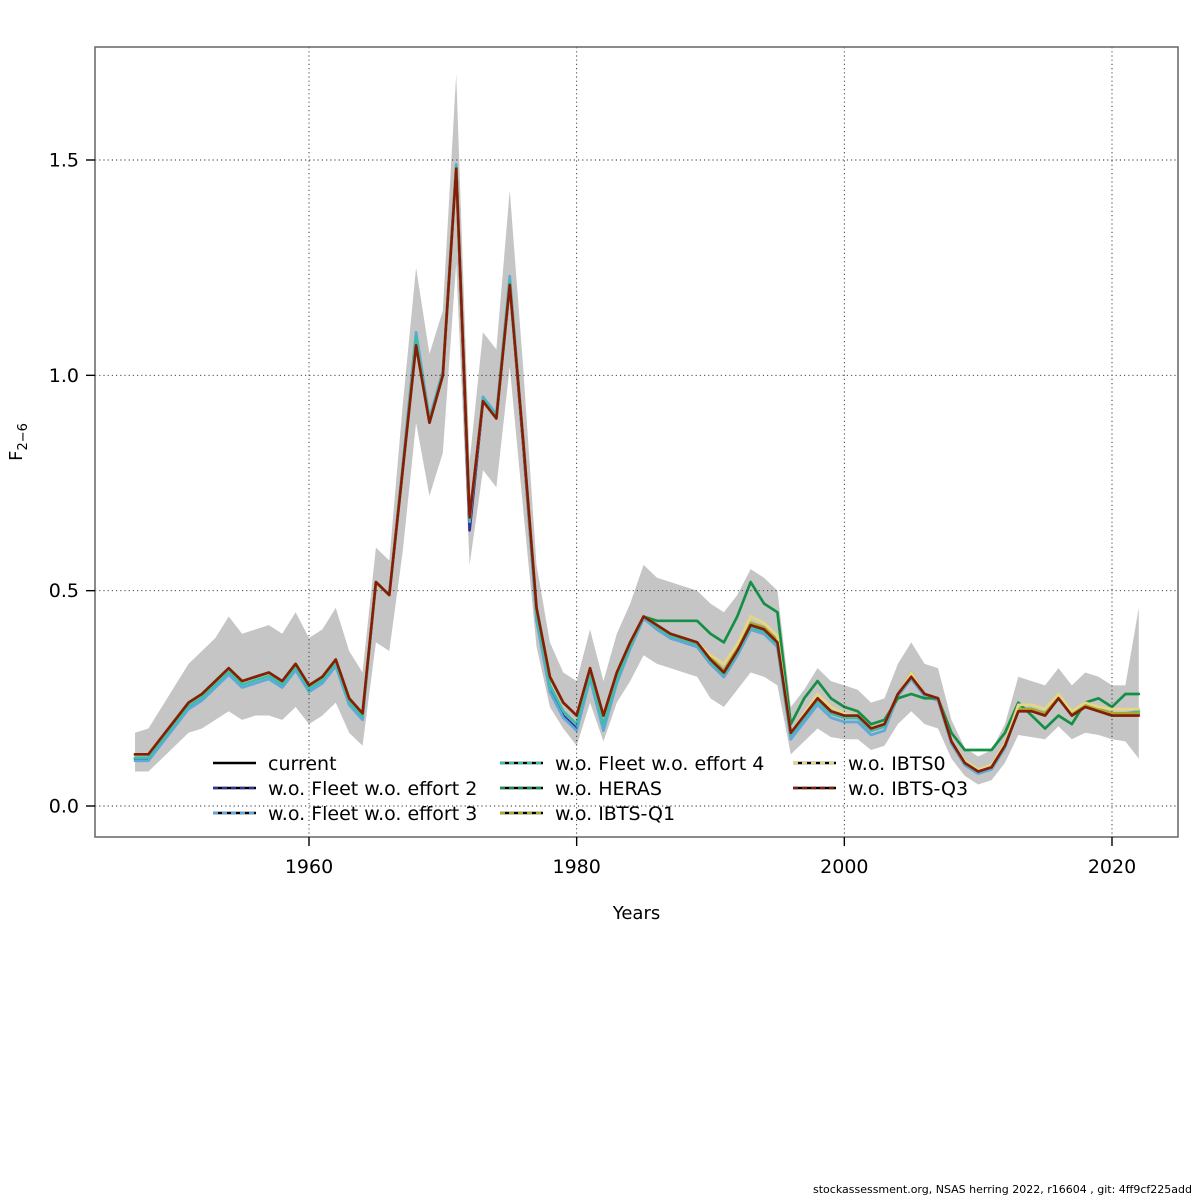  I want to click on legend-item-w-o-ibts0: w.o. IBTS0, so click(869, 764).